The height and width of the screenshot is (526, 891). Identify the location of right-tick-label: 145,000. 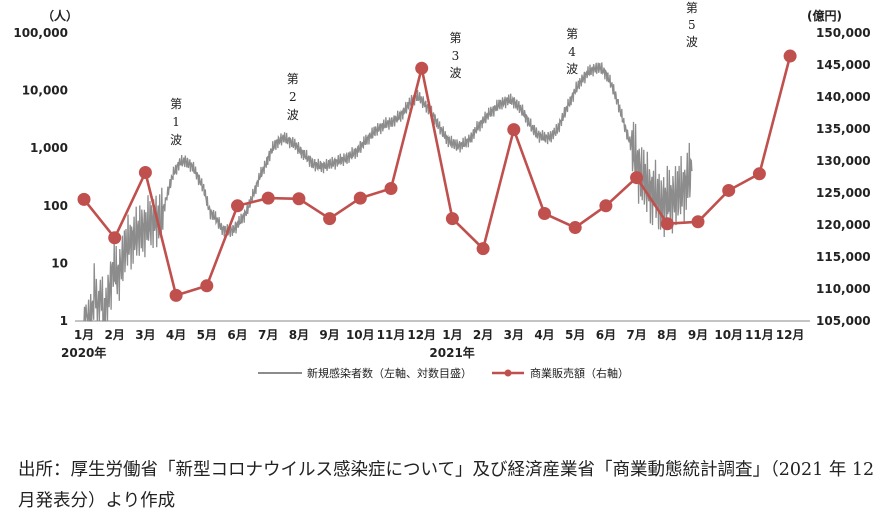
(843, 65).